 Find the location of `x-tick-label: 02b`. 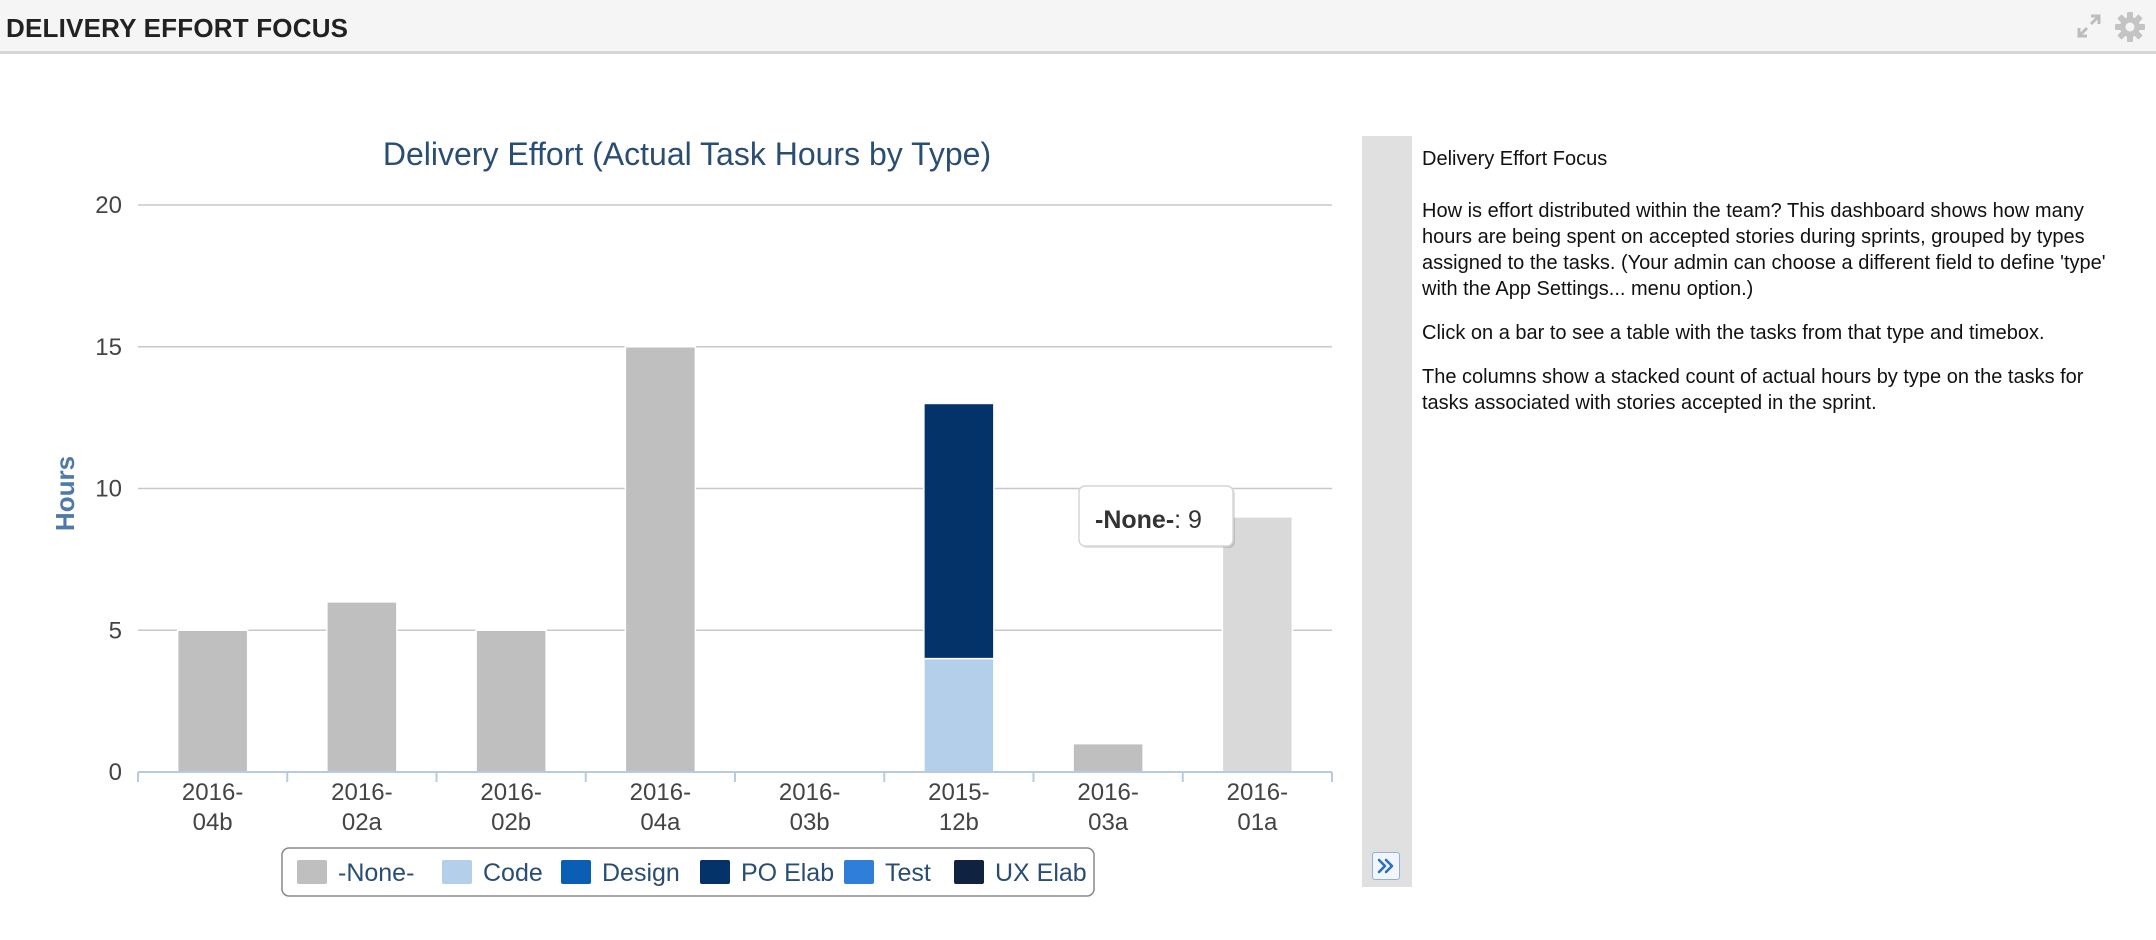

x-tick-label: 02b is located at coordinates (511, 822).